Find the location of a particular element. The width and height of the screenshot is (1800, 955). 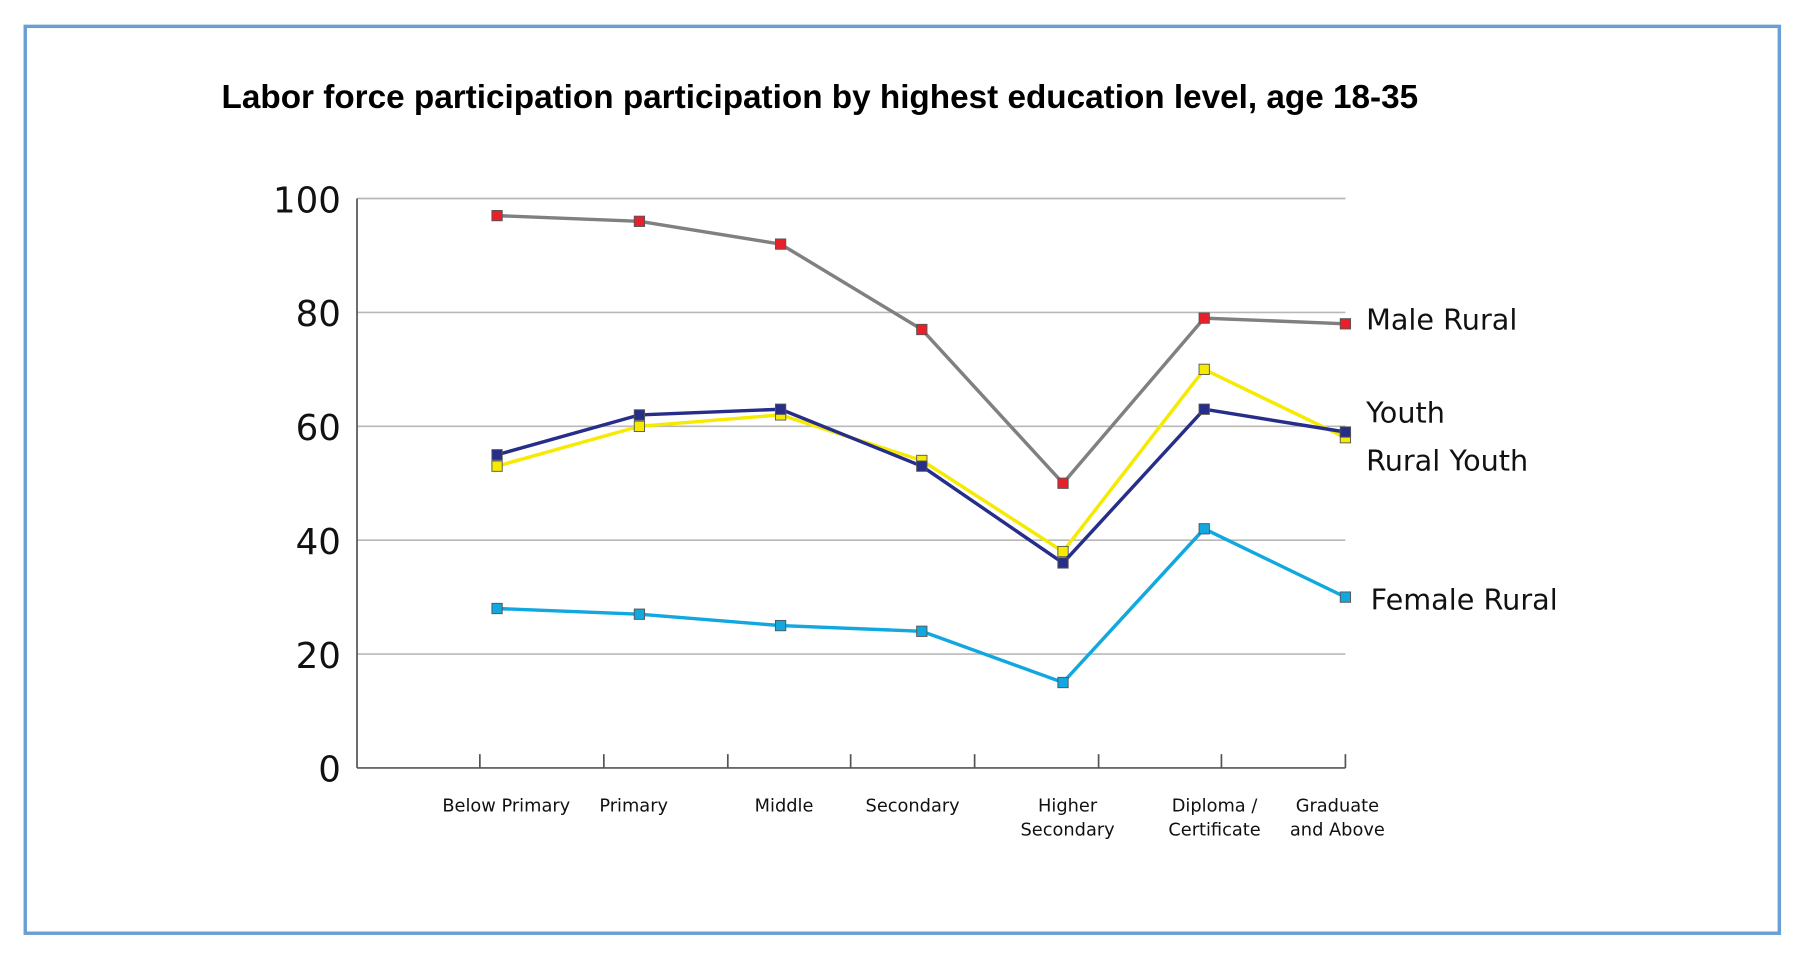

series-youth is located at coordinates (921, 460).